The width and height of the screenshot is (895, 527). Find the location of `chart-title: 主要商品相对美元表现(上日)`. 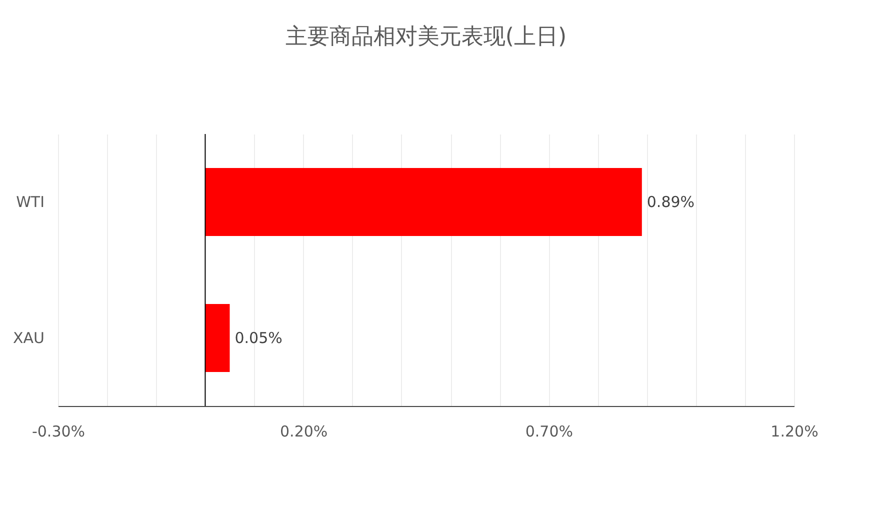

chart-title: 主要商品相对美元表现(上日) is located at coordinates (426, 37).